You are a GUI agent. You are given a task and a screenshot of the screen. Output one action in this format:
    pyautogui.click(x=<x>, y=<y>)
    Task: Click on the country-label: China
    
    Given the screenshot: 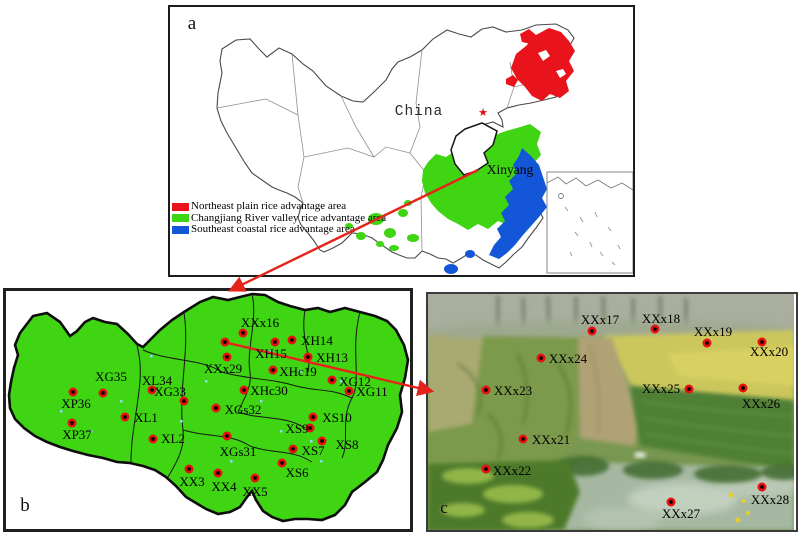 What is the action you would take?
    pyautogui.click(x=419, y=112)
    